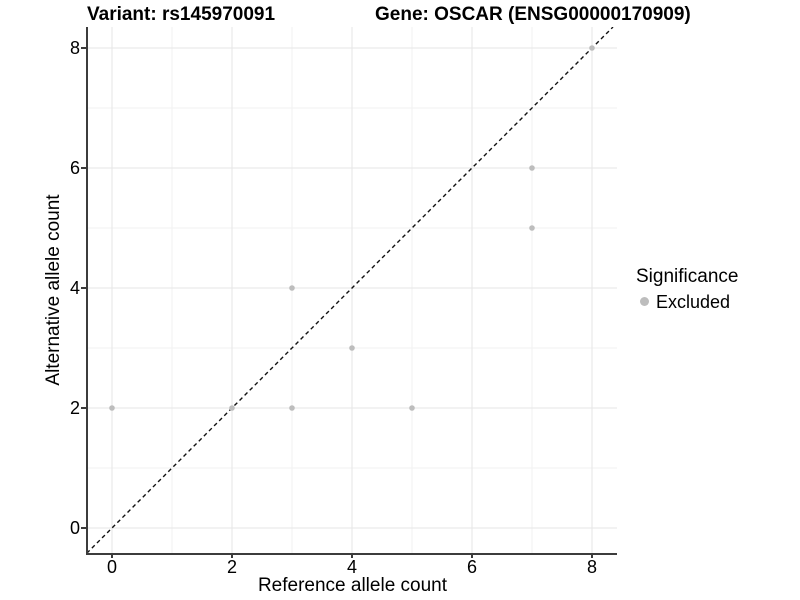  I want to click on x-tick-label: 8, so click(591, 567).